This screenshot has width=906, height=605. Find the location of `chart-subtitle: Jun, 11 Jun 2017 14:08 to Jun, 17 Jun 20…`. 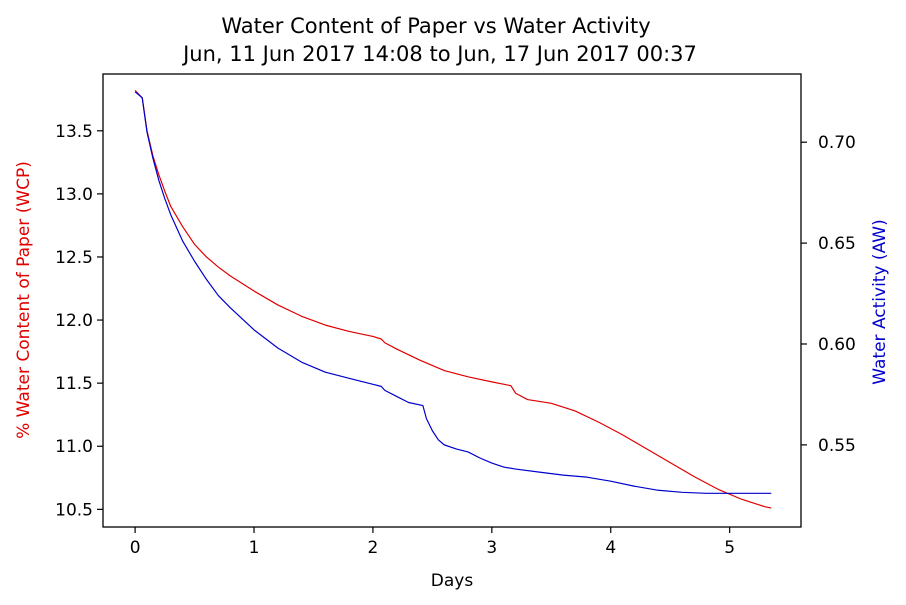

chart-subtitle: Jun, 11 Jun 2017 14:08 to Jun, 17 Jun 20… is located at coordinates (439, 54).